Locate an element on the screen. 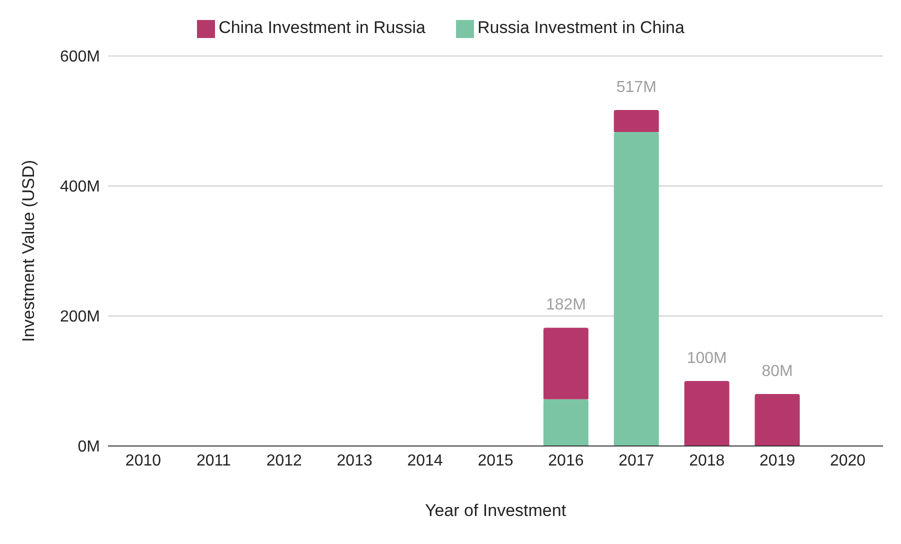  x-tick-label: 2015 is located at coordinates (496, 461).